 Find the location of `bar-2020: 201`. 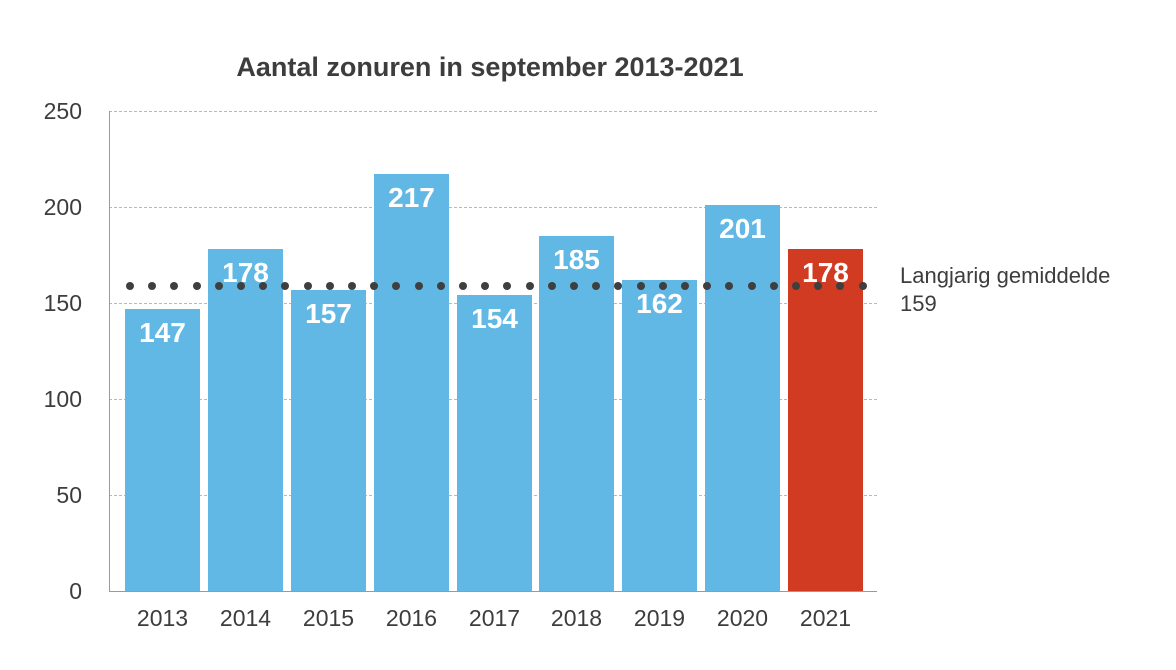

bar-2020: 201 is located at coordinates (742, 398).